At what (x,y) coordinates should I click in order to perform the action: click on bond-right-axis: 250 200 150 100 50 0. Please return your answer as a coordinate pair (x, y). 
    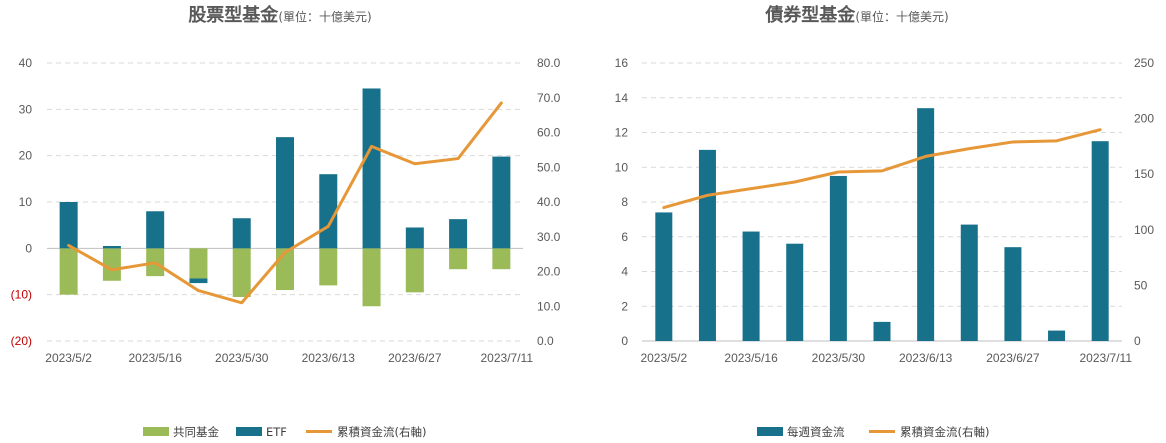
    Looking at the image, I should click on (1144, 202).